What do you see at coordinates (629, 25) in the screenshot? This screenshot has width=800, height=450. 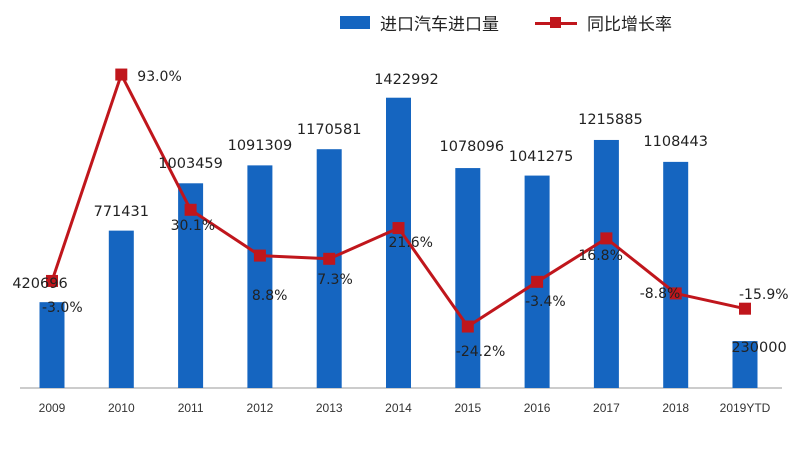 I see `legend-label-growth-rate: 同比增长率` at bounding box center [629, 25].